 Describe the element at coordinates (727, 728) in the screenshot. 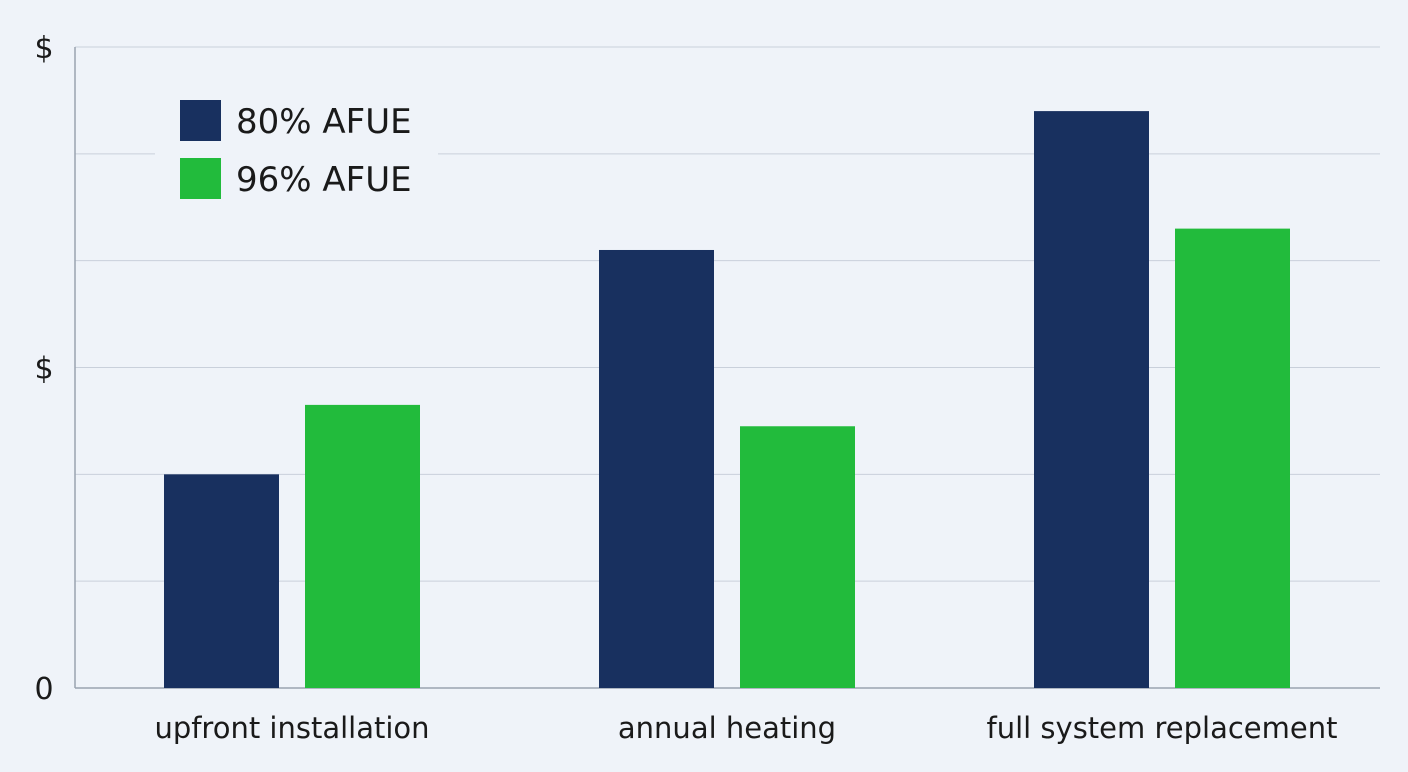

I see `x-category-label: annual heating` at that location.